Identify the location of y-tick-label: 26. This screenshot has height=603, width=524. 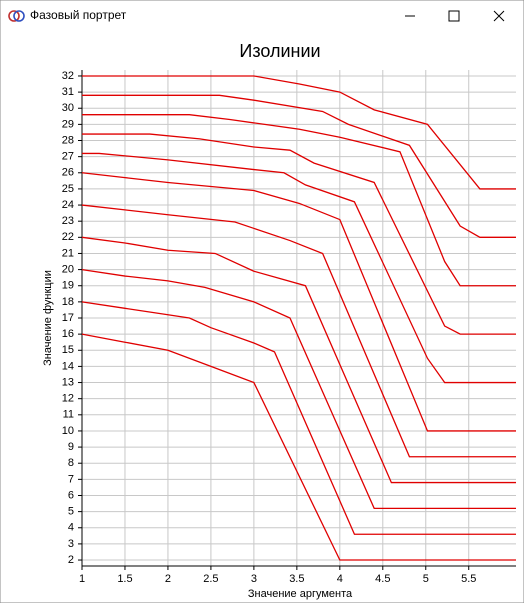
(68, 173).